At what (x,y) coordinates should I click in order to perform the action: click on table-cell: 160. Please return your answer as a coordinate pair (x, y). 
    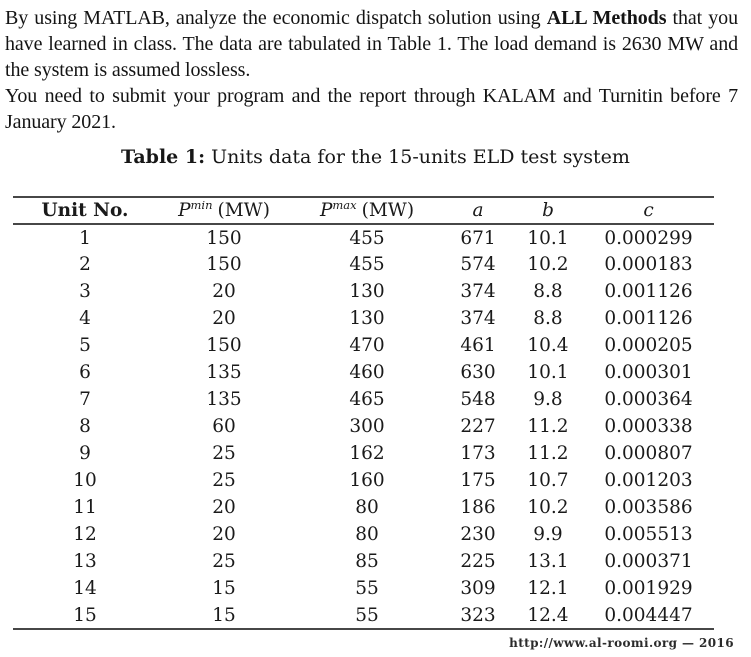
    Looking at the image, I should click on (367, 480).